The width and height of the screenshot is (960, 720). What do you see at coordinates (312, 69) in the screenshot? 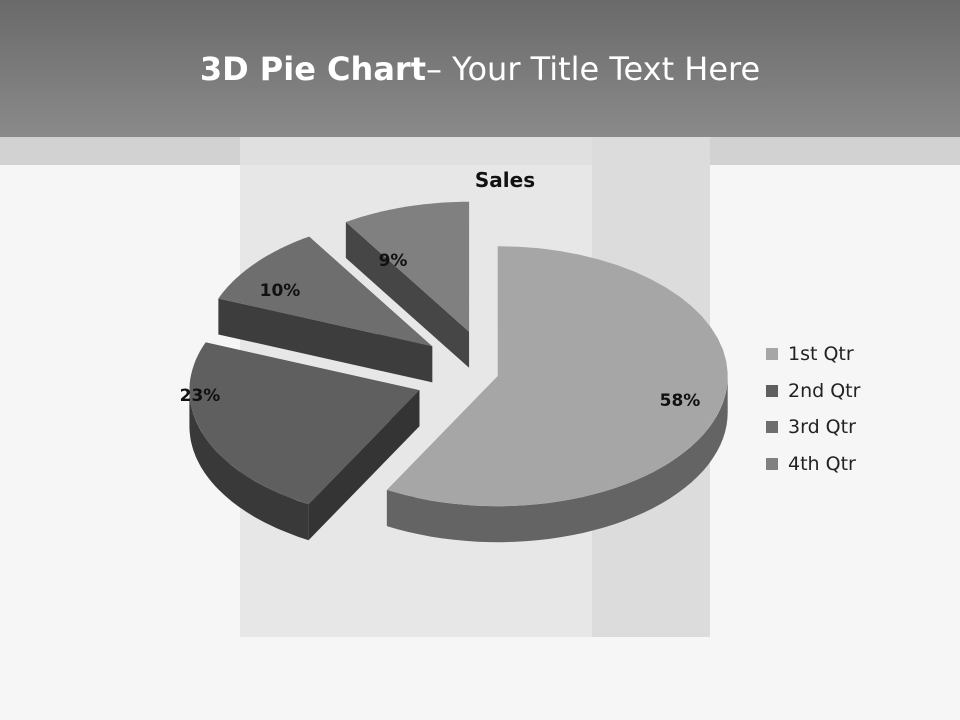
I see `title-bold: 3D Pie Chart` at bounding box center [312, 69].